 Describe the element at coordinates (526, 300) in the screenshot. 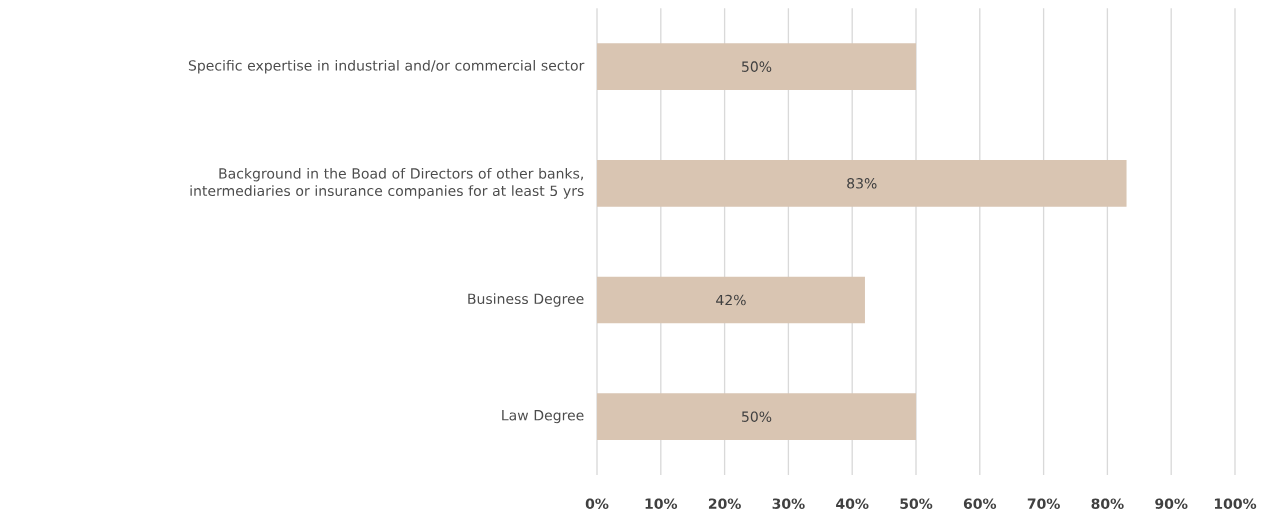

I see `y-tick-label: Business Degree` at that location.